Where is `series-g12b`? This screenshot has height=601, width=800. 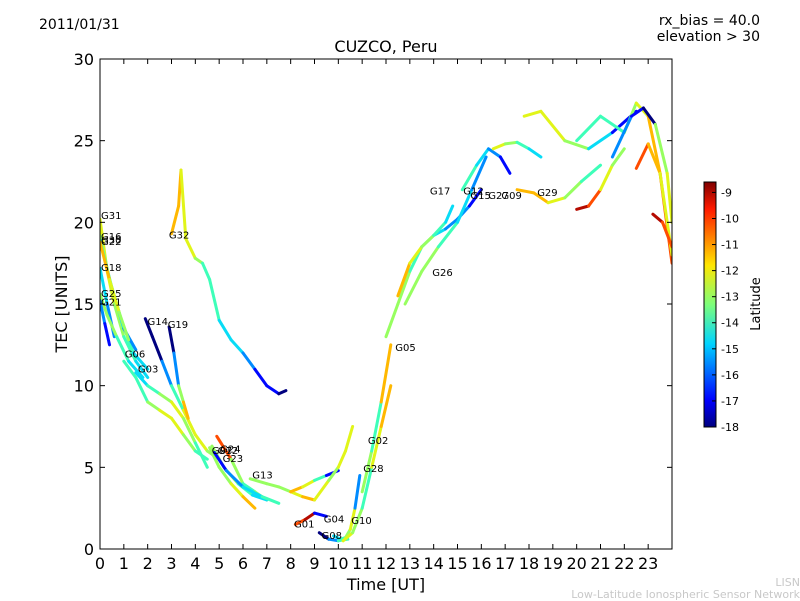 series-g12b is located at coordinates (445, 230).